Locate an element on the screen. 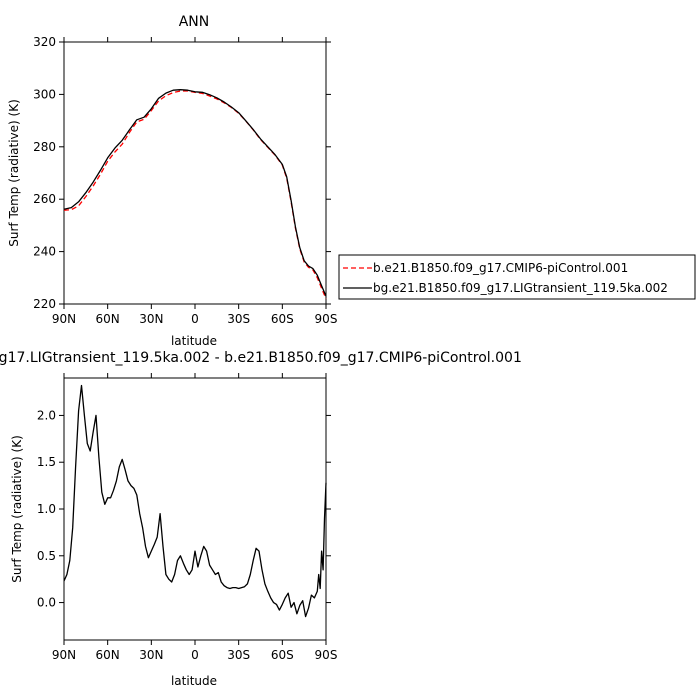 The image size is (700, 700). legend-box is located at coordinates (517, 277).